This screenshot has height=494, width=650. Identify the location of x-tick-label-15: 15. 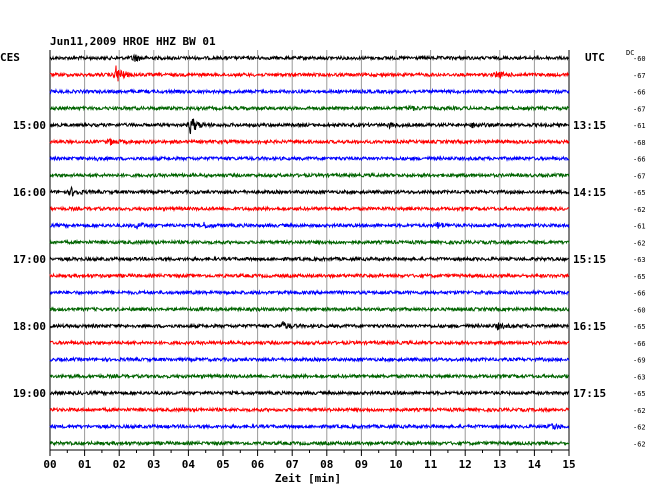
(568, 464).